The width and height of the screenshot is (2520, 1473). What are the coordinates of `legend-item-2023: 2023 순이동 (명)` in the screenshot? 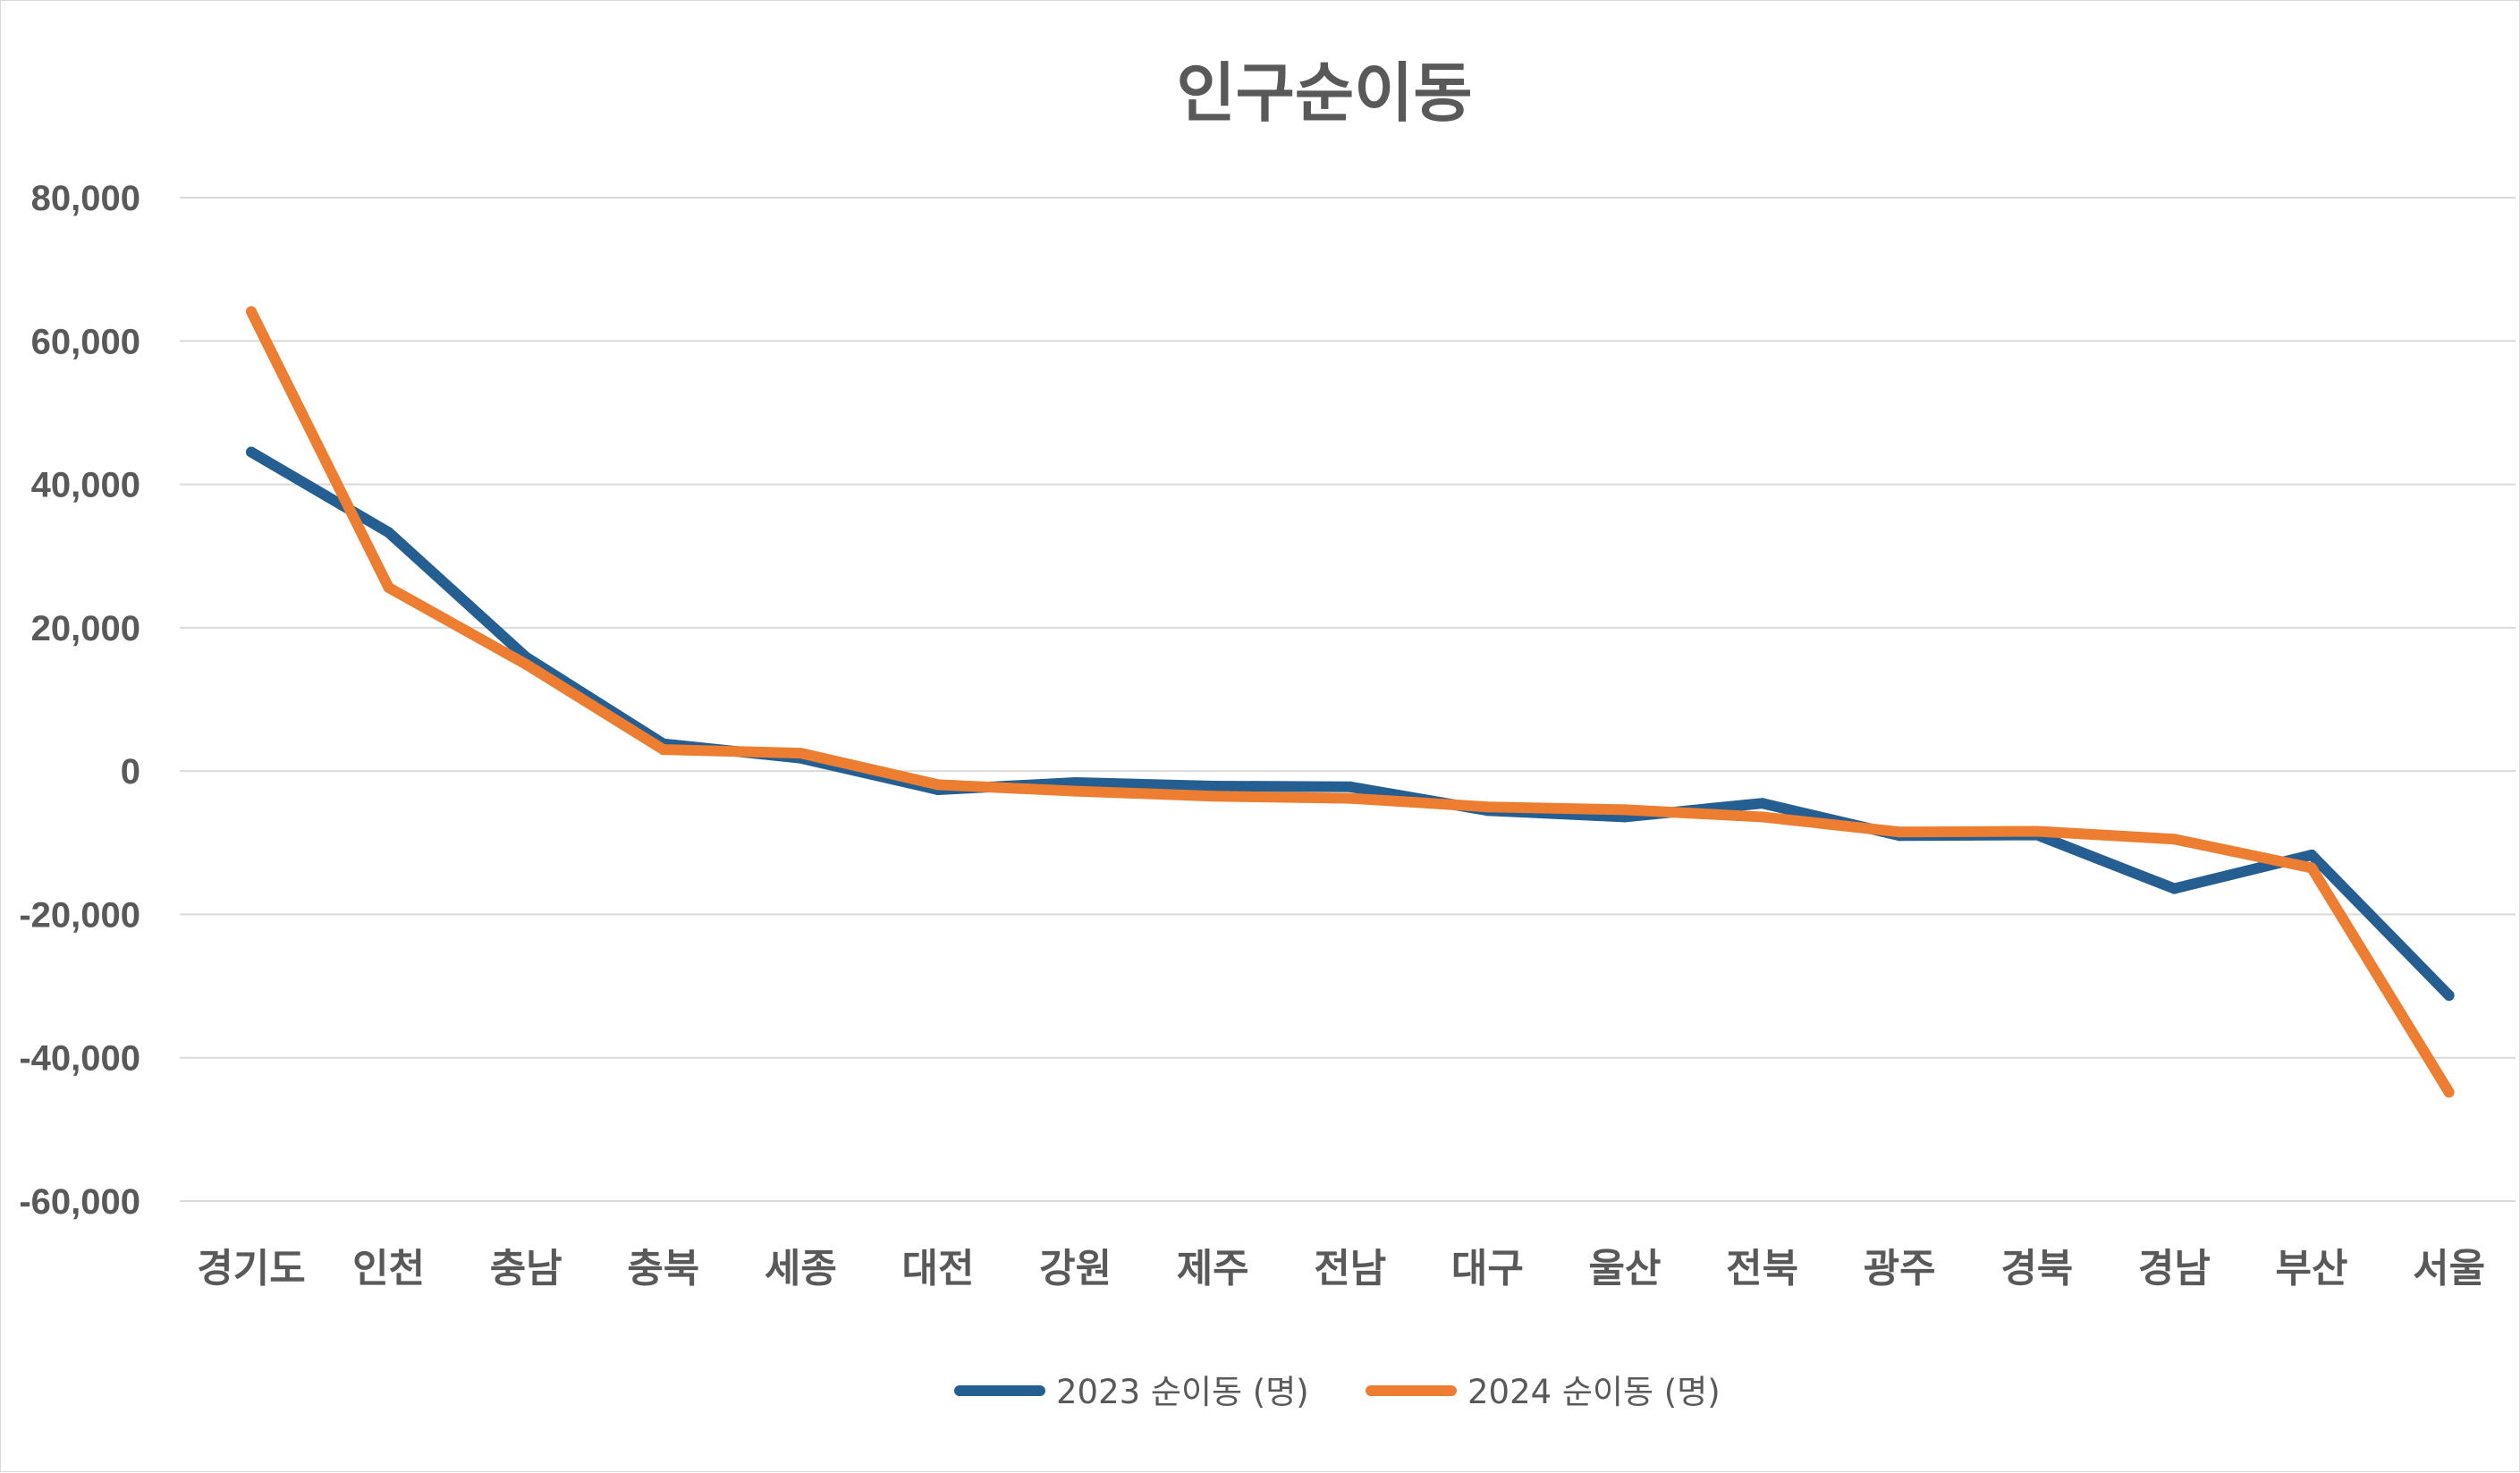 It's located at (1131, 1392).